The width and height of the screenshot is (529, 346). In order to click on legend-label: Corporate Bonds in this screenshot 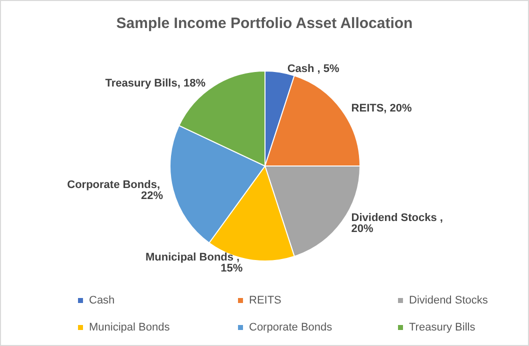, I will do `click(291, 328)`.